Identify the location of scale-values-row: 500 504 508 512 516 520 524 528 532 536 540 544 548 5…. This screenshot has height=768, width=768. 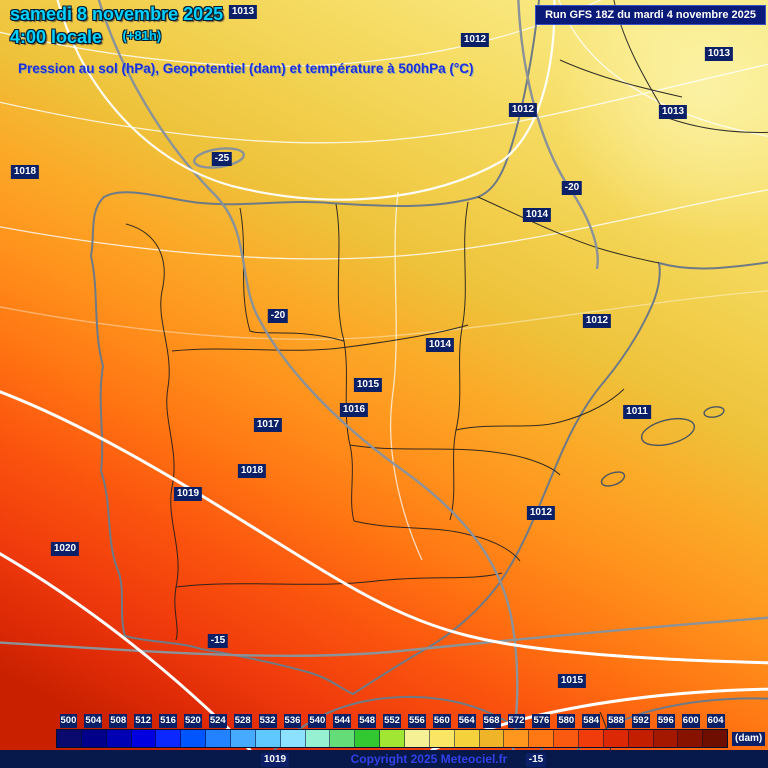
(392, 719).